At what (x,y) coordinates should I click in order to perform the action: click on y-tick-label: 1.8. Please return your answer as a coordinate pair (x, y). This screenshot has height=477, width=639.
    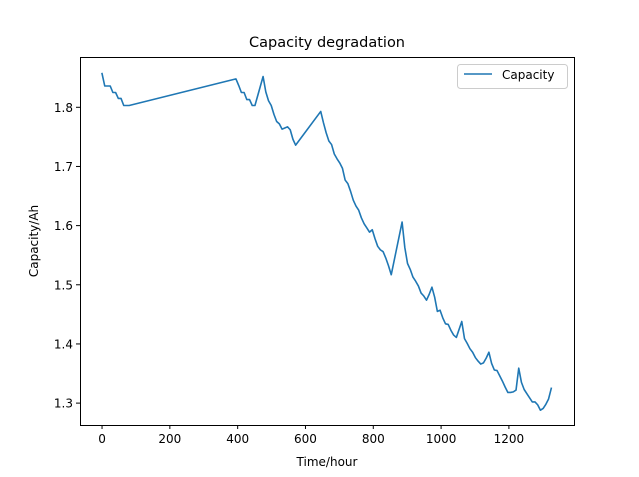
    Looking at the image, I should click on (63, 108).